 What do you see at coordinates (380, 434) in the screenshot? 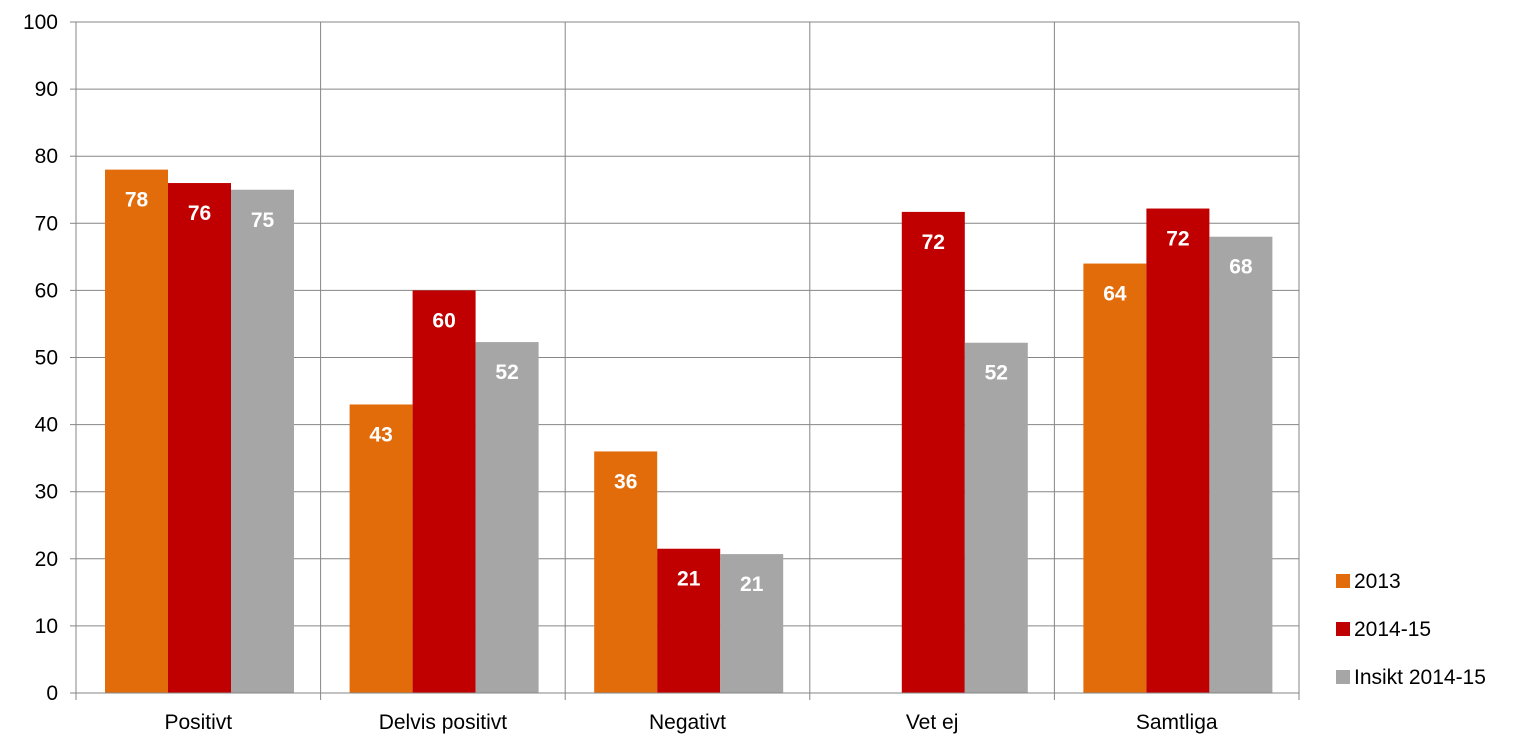
I see `data-label: 43` at bounding box center [380, 434].